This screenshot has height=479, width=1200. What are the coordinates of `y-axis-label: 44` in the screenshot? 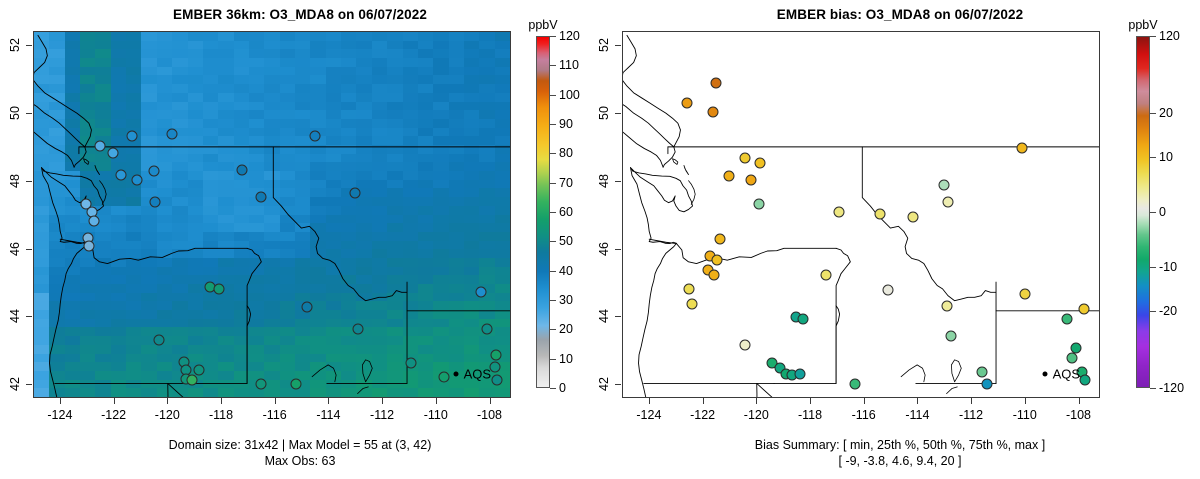 It's located at (604, 316).